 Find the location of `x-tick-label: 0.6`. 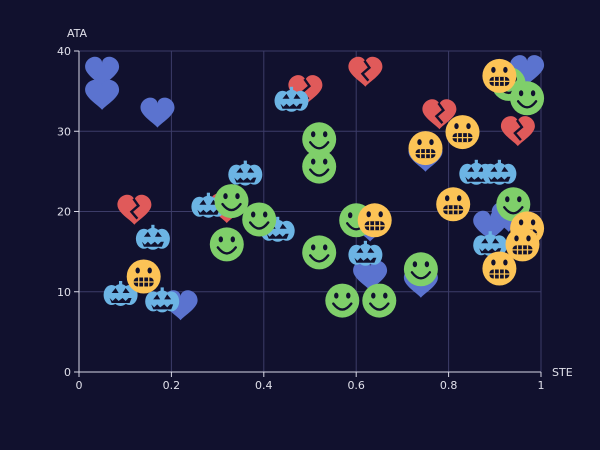

x-tick-label: 0.6 is located at coordinates (356, 385).